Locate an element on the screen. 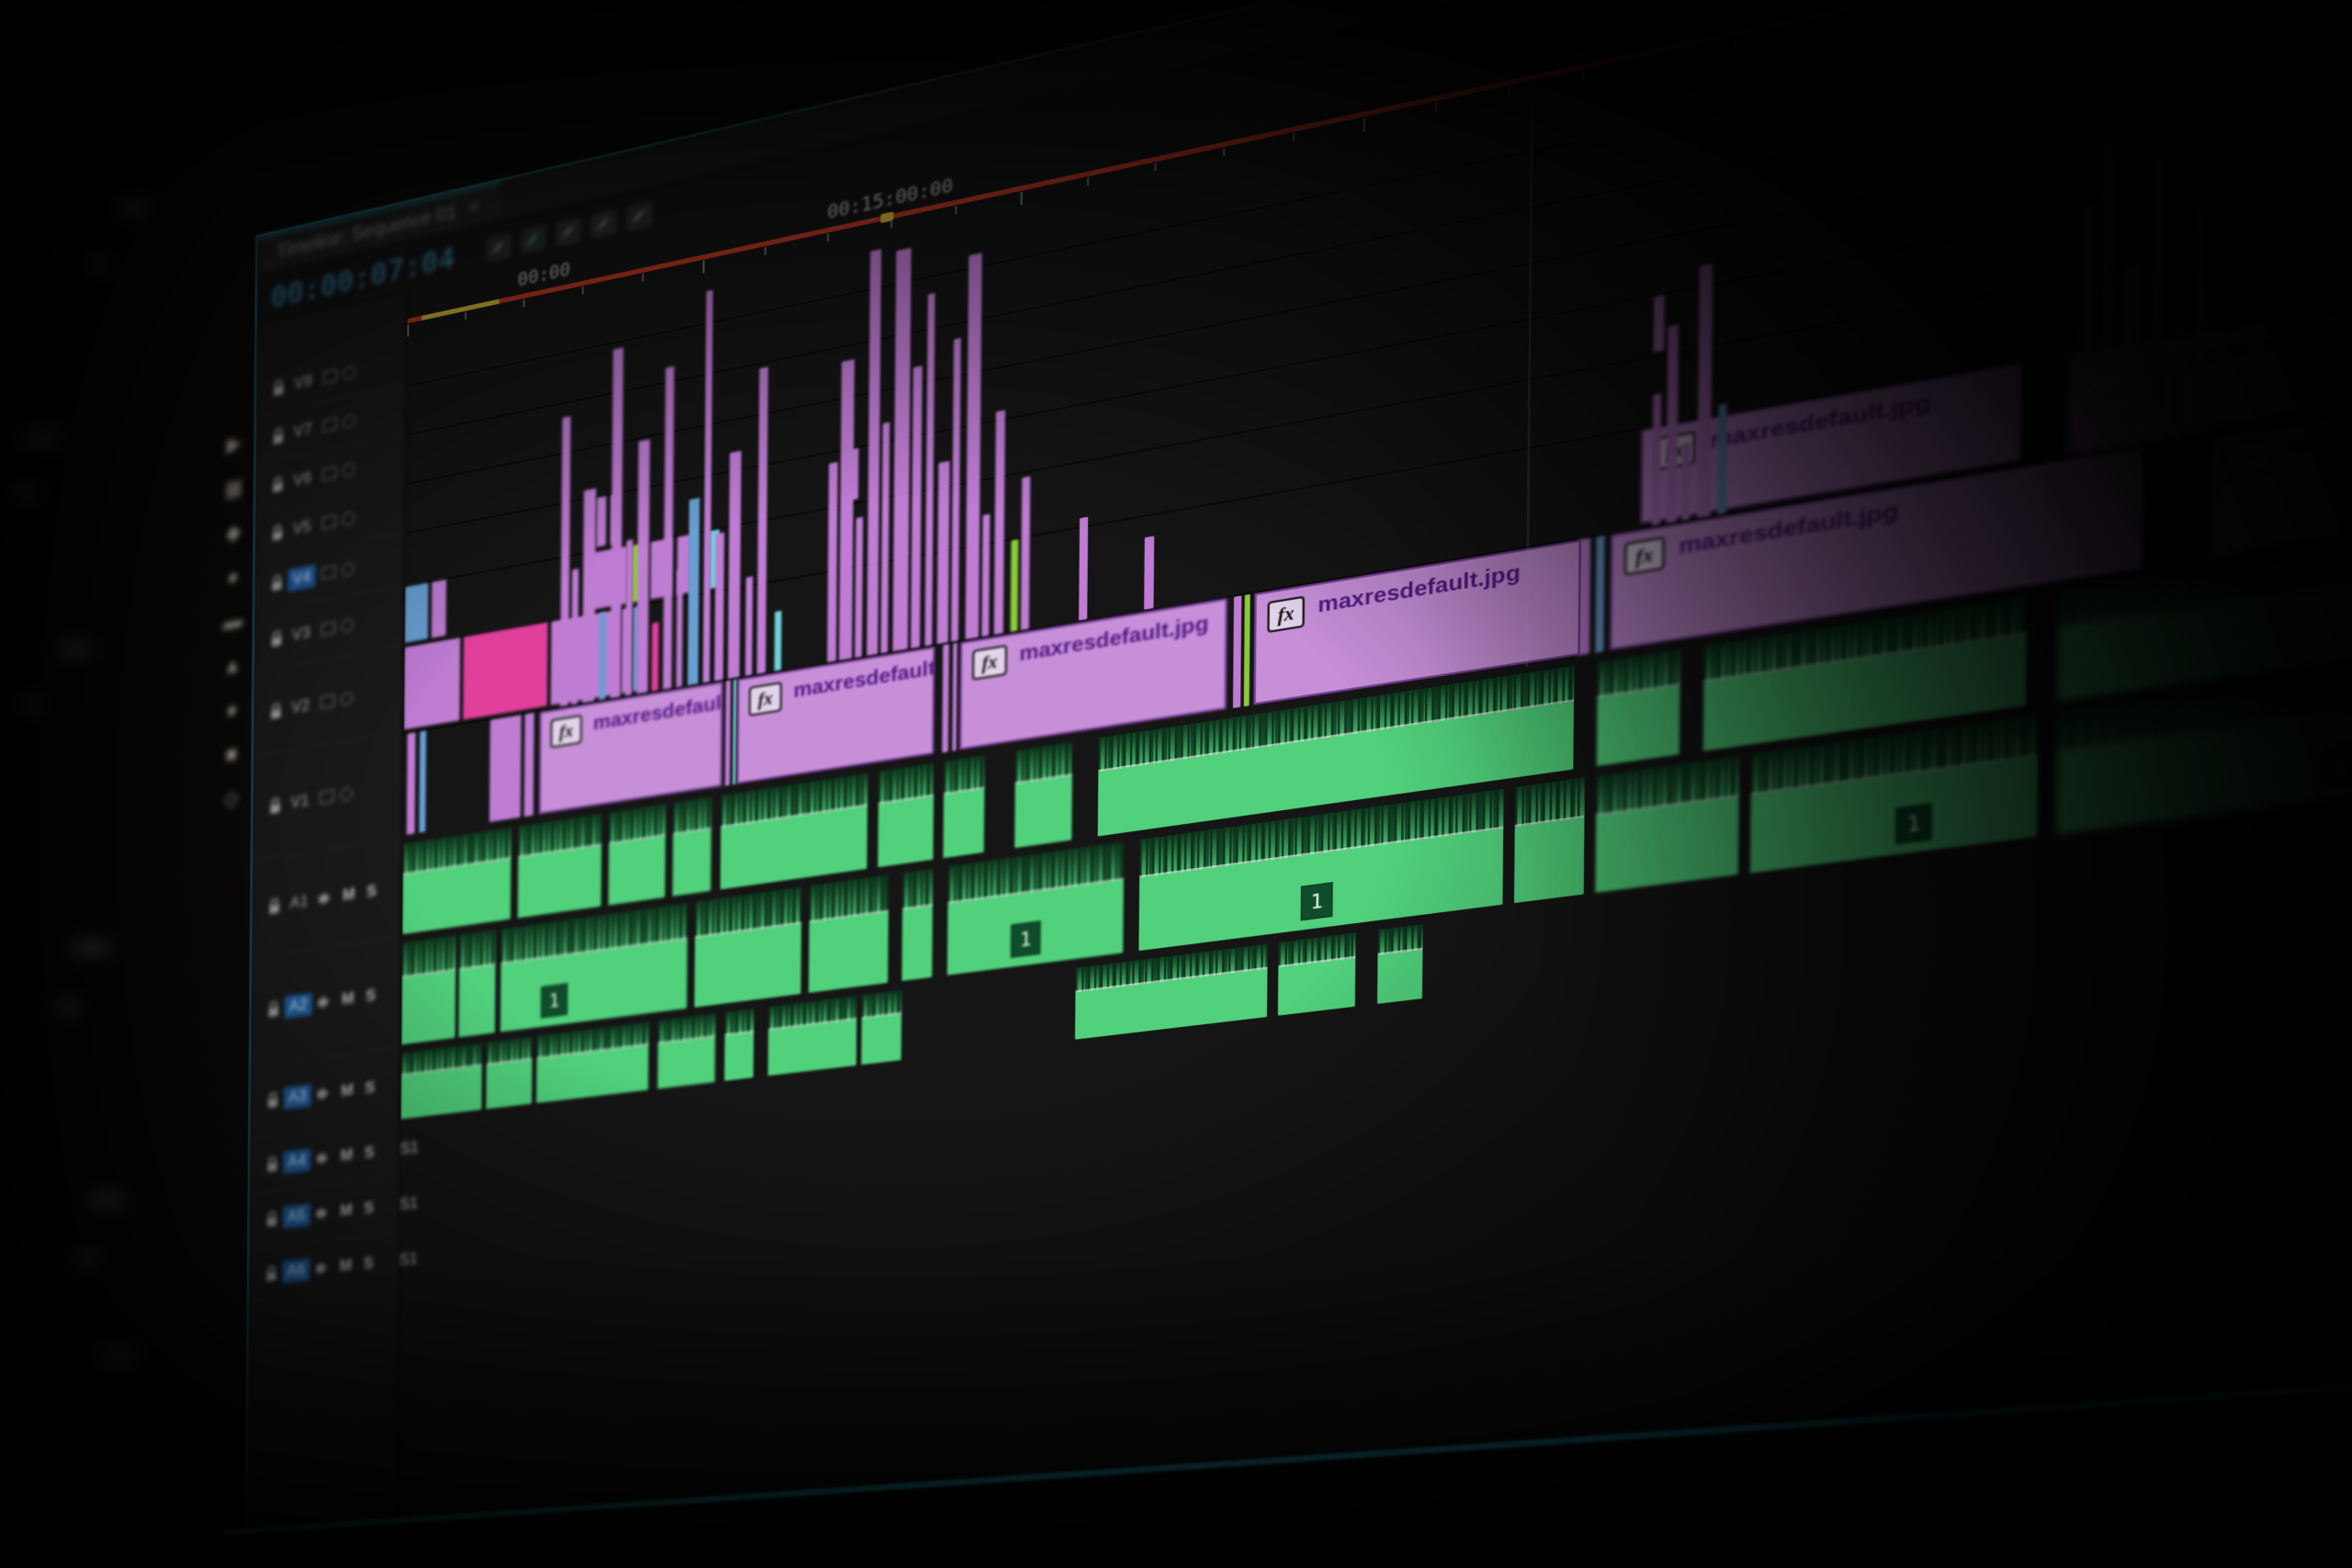 The width and height of the screenshot is (2352, 1568). slip-tool-icon: ▬ is located at coordinates (232, 621).